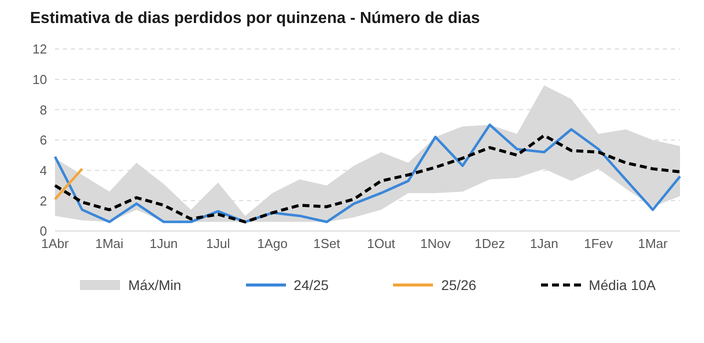 The width and height of the screenshot is (704, 343). What do you see at coordinates (622, 285) in the screenshot?
I see `legend-label: Média 10A` at bounding box center [622, 285].